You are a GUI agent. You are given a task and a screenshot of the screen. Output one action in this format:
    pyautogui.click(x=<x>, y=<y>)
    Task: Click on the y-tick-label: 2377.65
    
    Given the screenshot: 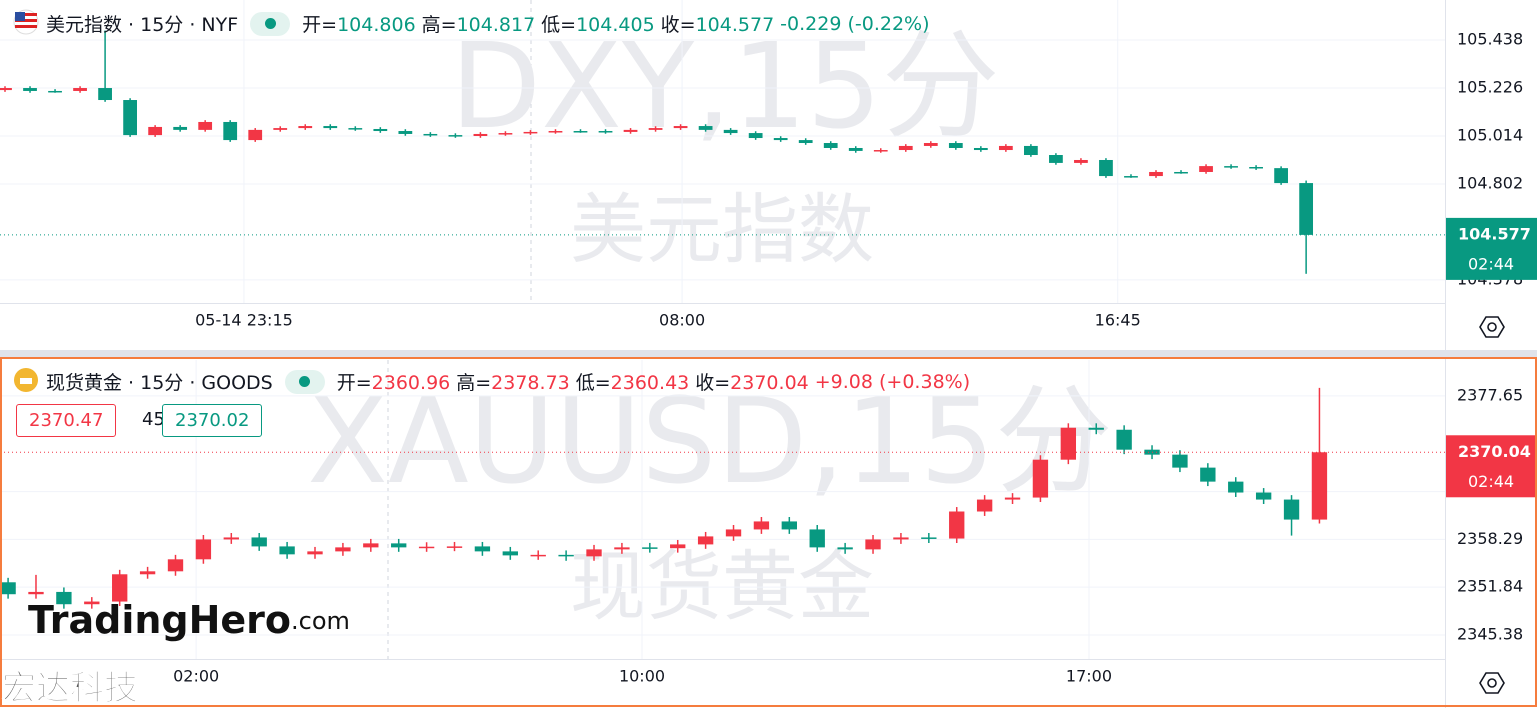 What is the action you would take?
    pyautogui.click(x=1490, y=394)
    